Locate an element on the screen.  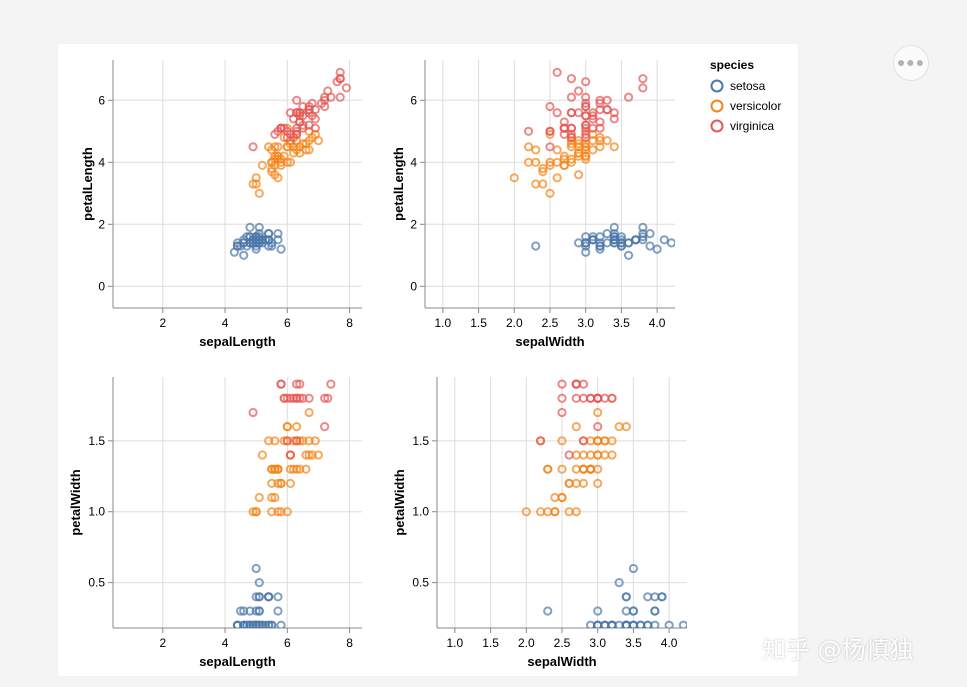
chart-actions-button: ●●● is located at coordinates (911, 63).